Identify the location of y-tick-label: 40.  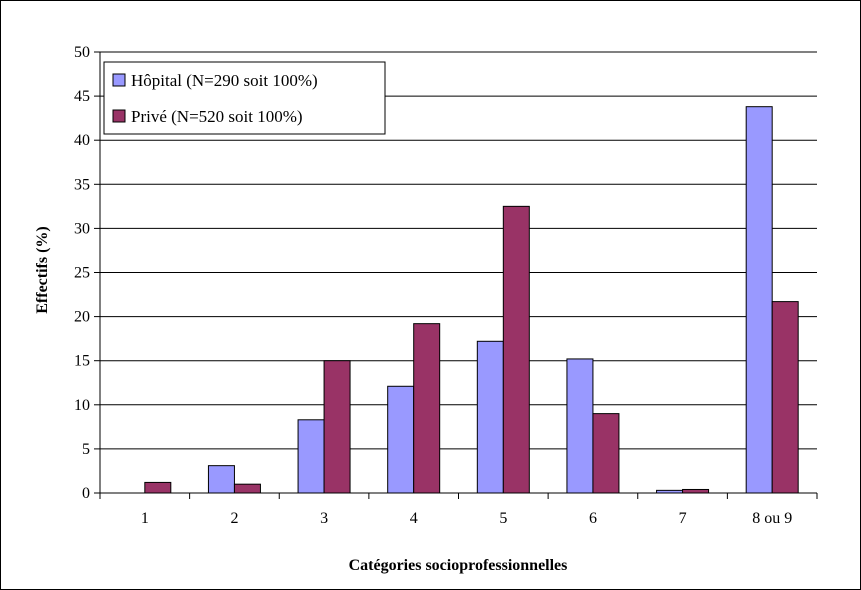
(82, 140).